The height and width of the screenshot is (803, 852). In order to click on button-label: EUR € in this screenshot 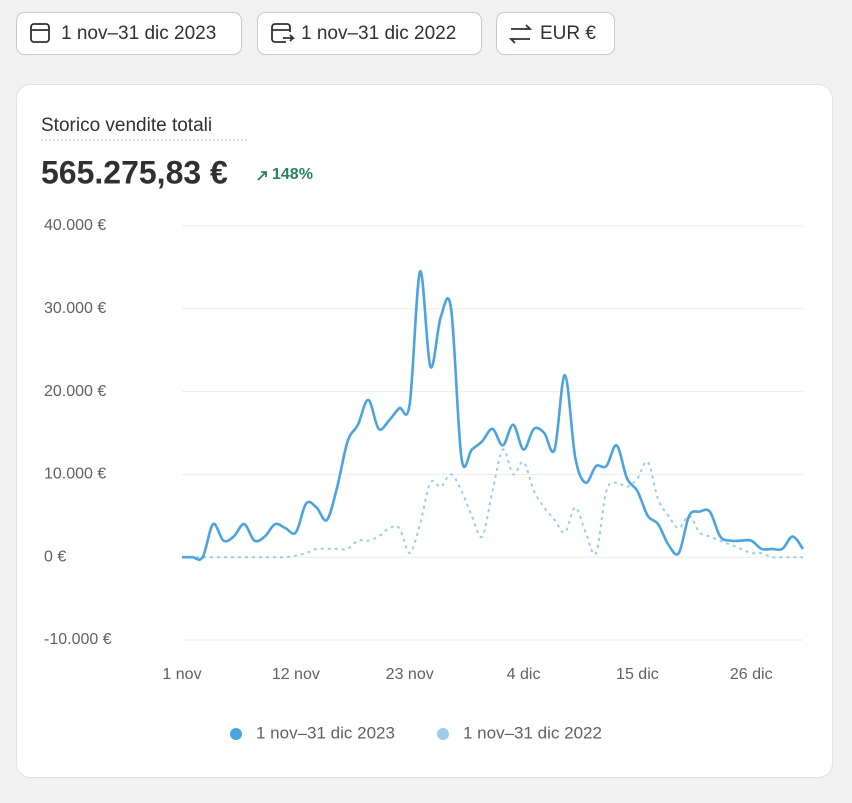, I will do `click(568, 33)`.